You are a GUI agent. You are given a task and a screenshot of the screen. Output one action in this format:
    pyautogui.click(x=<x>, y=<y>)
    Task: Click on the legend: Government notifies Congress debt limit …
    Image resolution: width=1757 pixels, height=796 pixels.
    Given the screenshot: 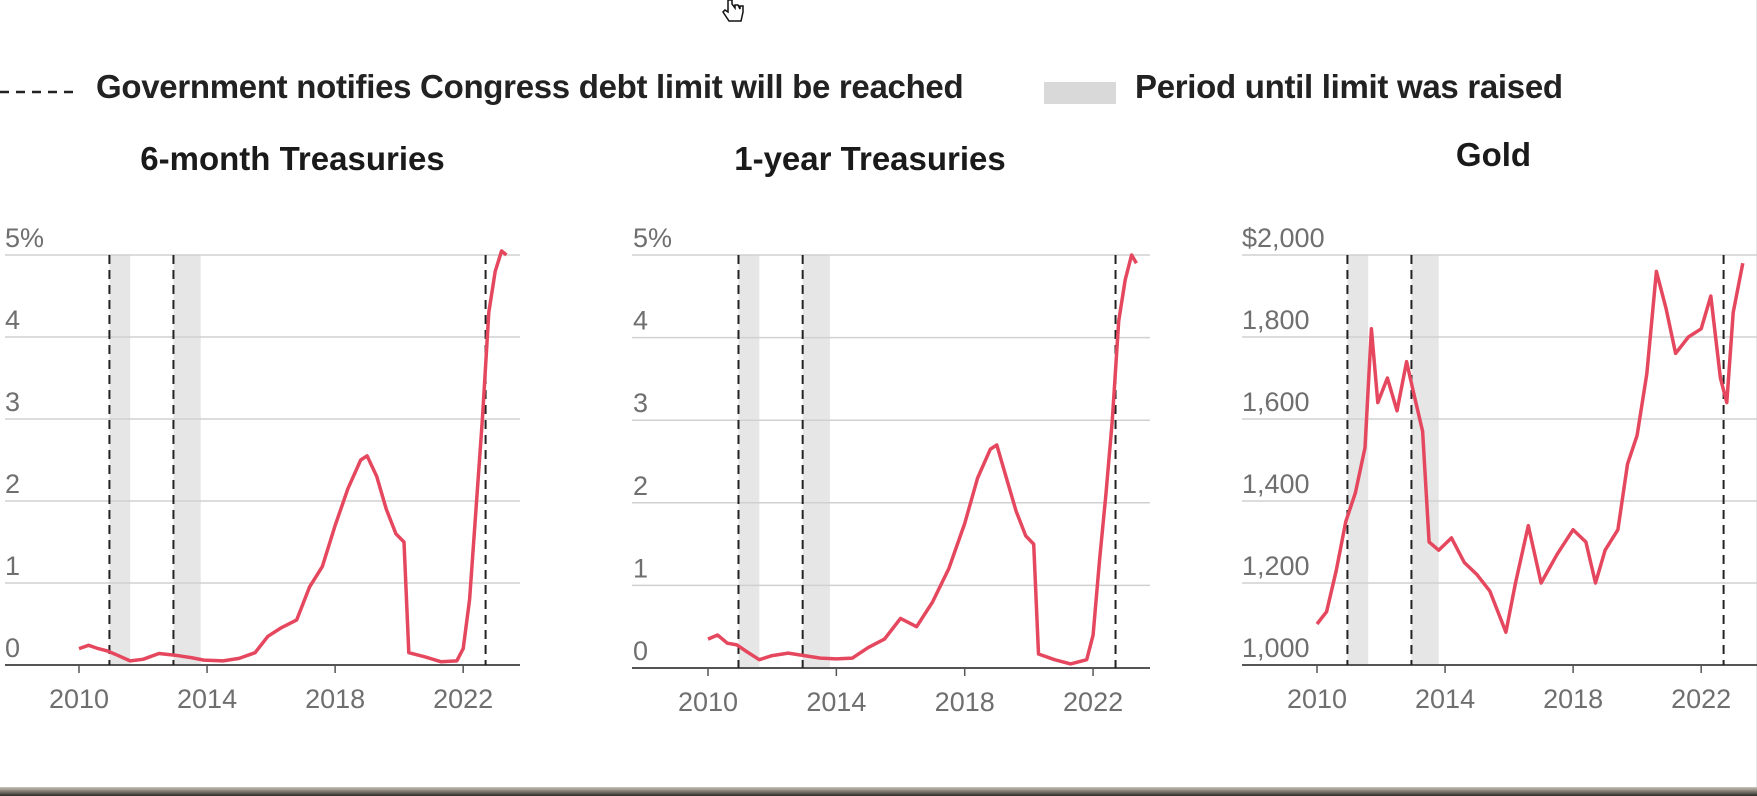 What is the action you would take?
    pyautogui.click(x=878, y=90)
    